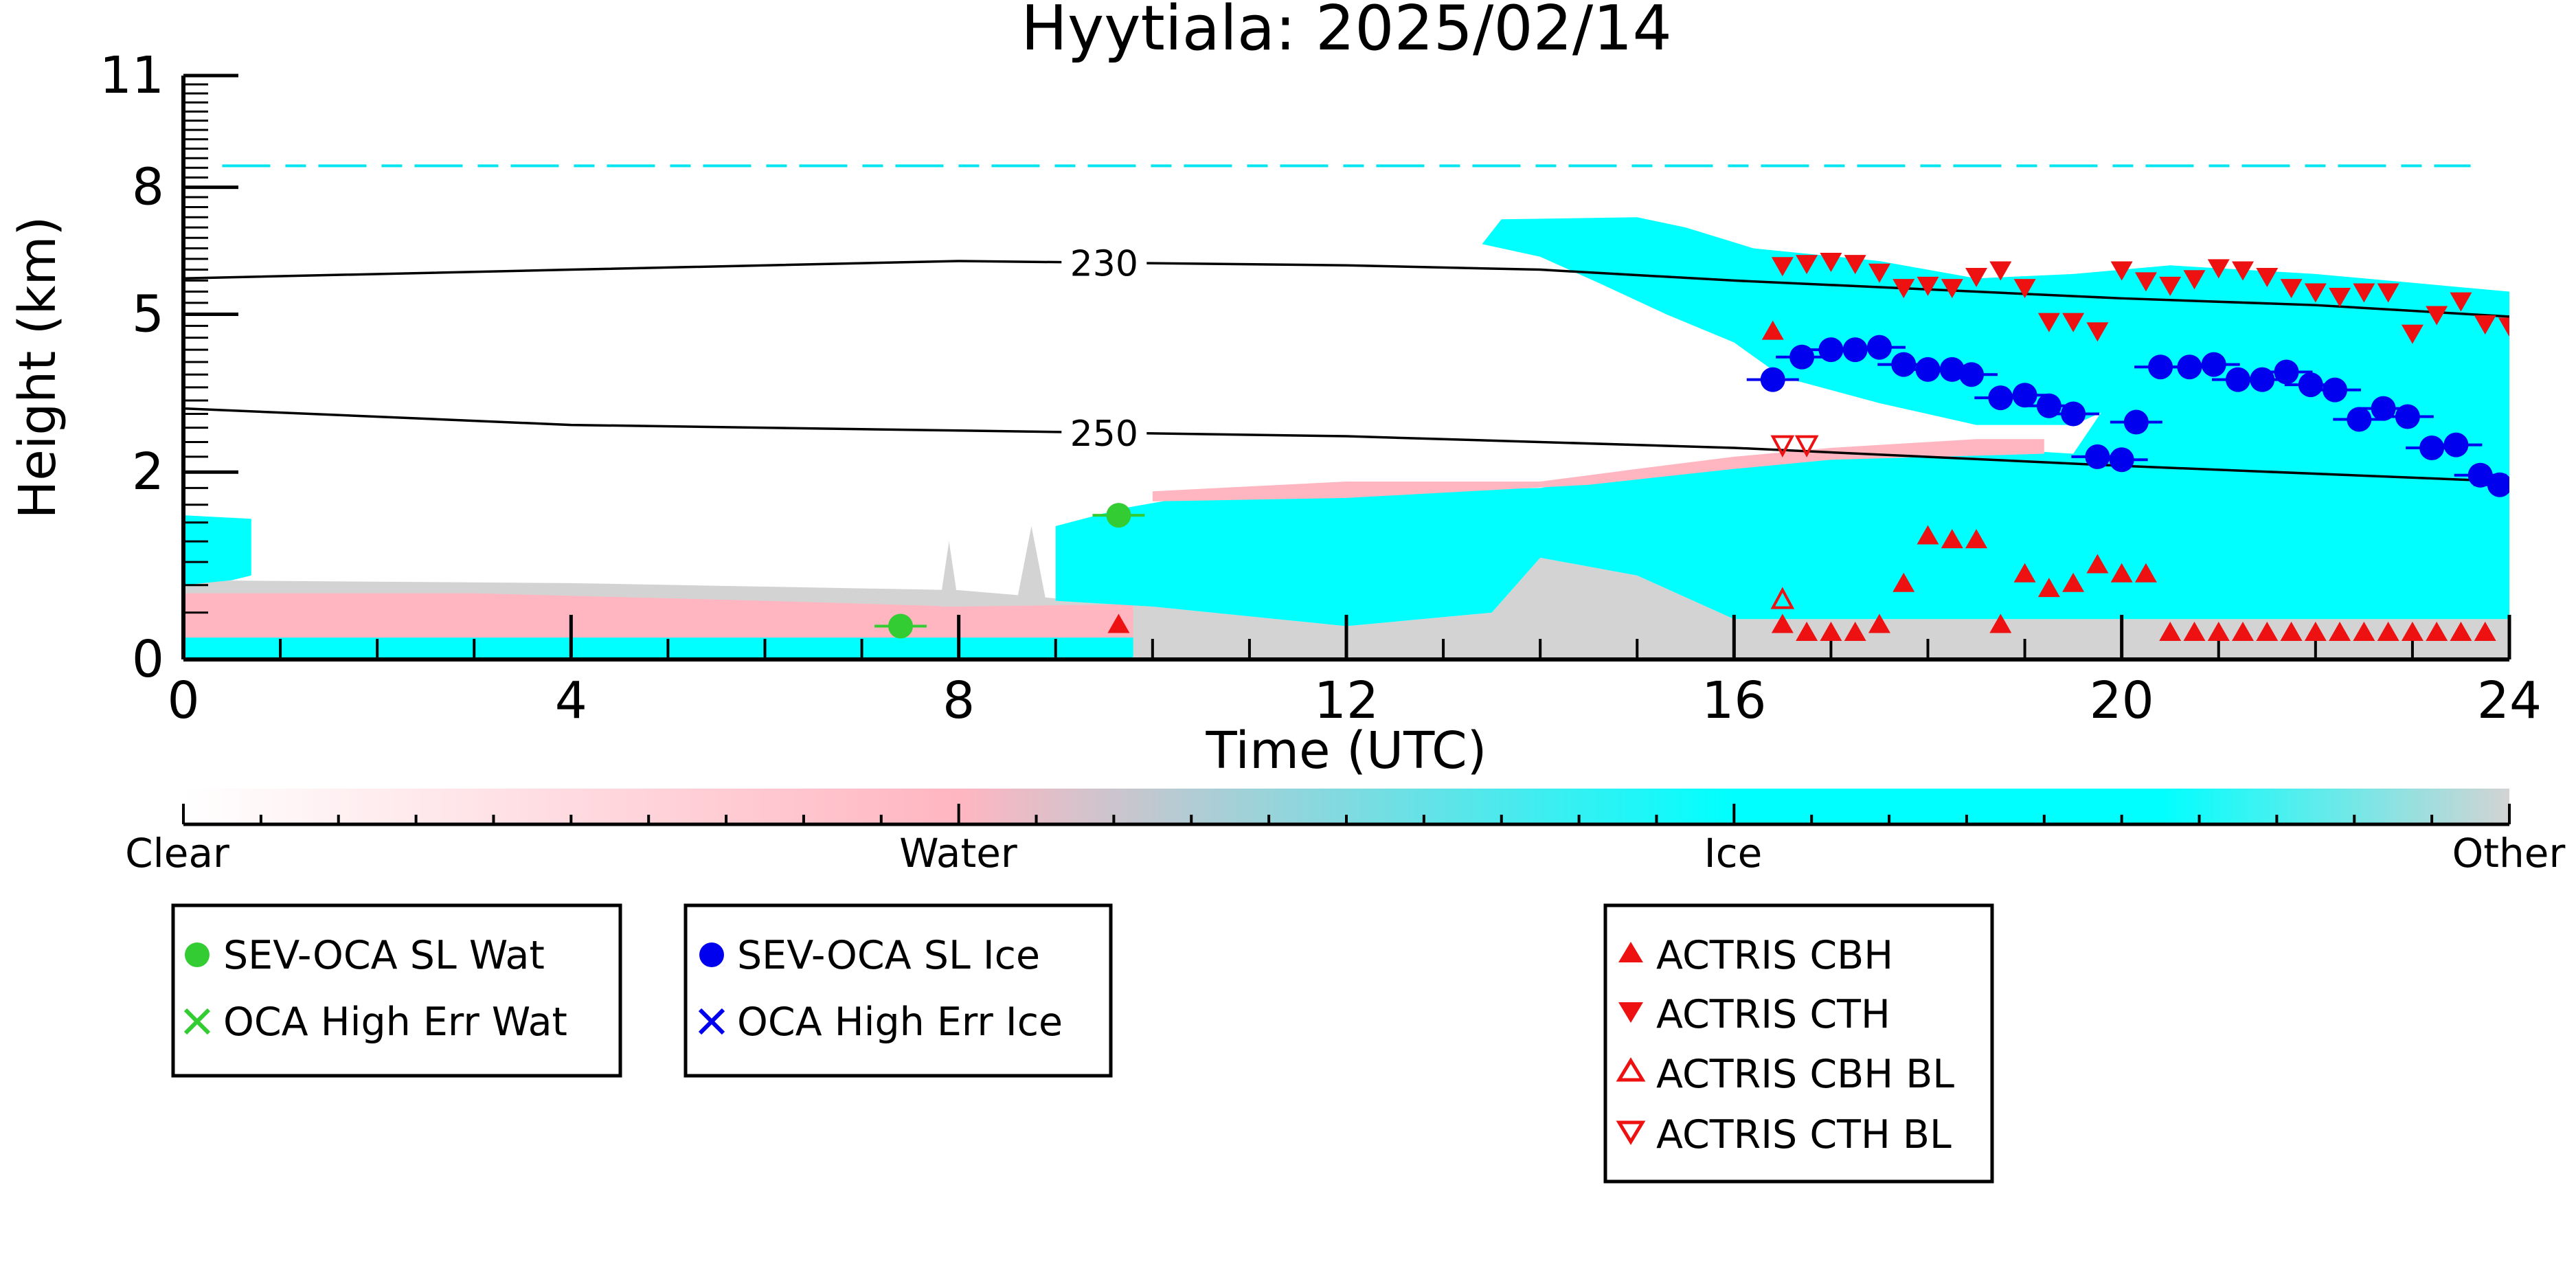  What do you see at coordinates (2509, 700) in the screenshot?
I see `x-tick-label-24: 24` at bounding box center [2509, 700].